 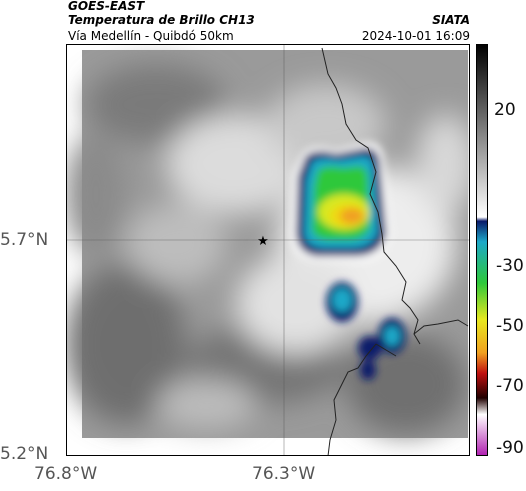 What do you see at coordinates (482, 250) in the screenshot?
I see `colorbar` at bounding box center [482, 250].